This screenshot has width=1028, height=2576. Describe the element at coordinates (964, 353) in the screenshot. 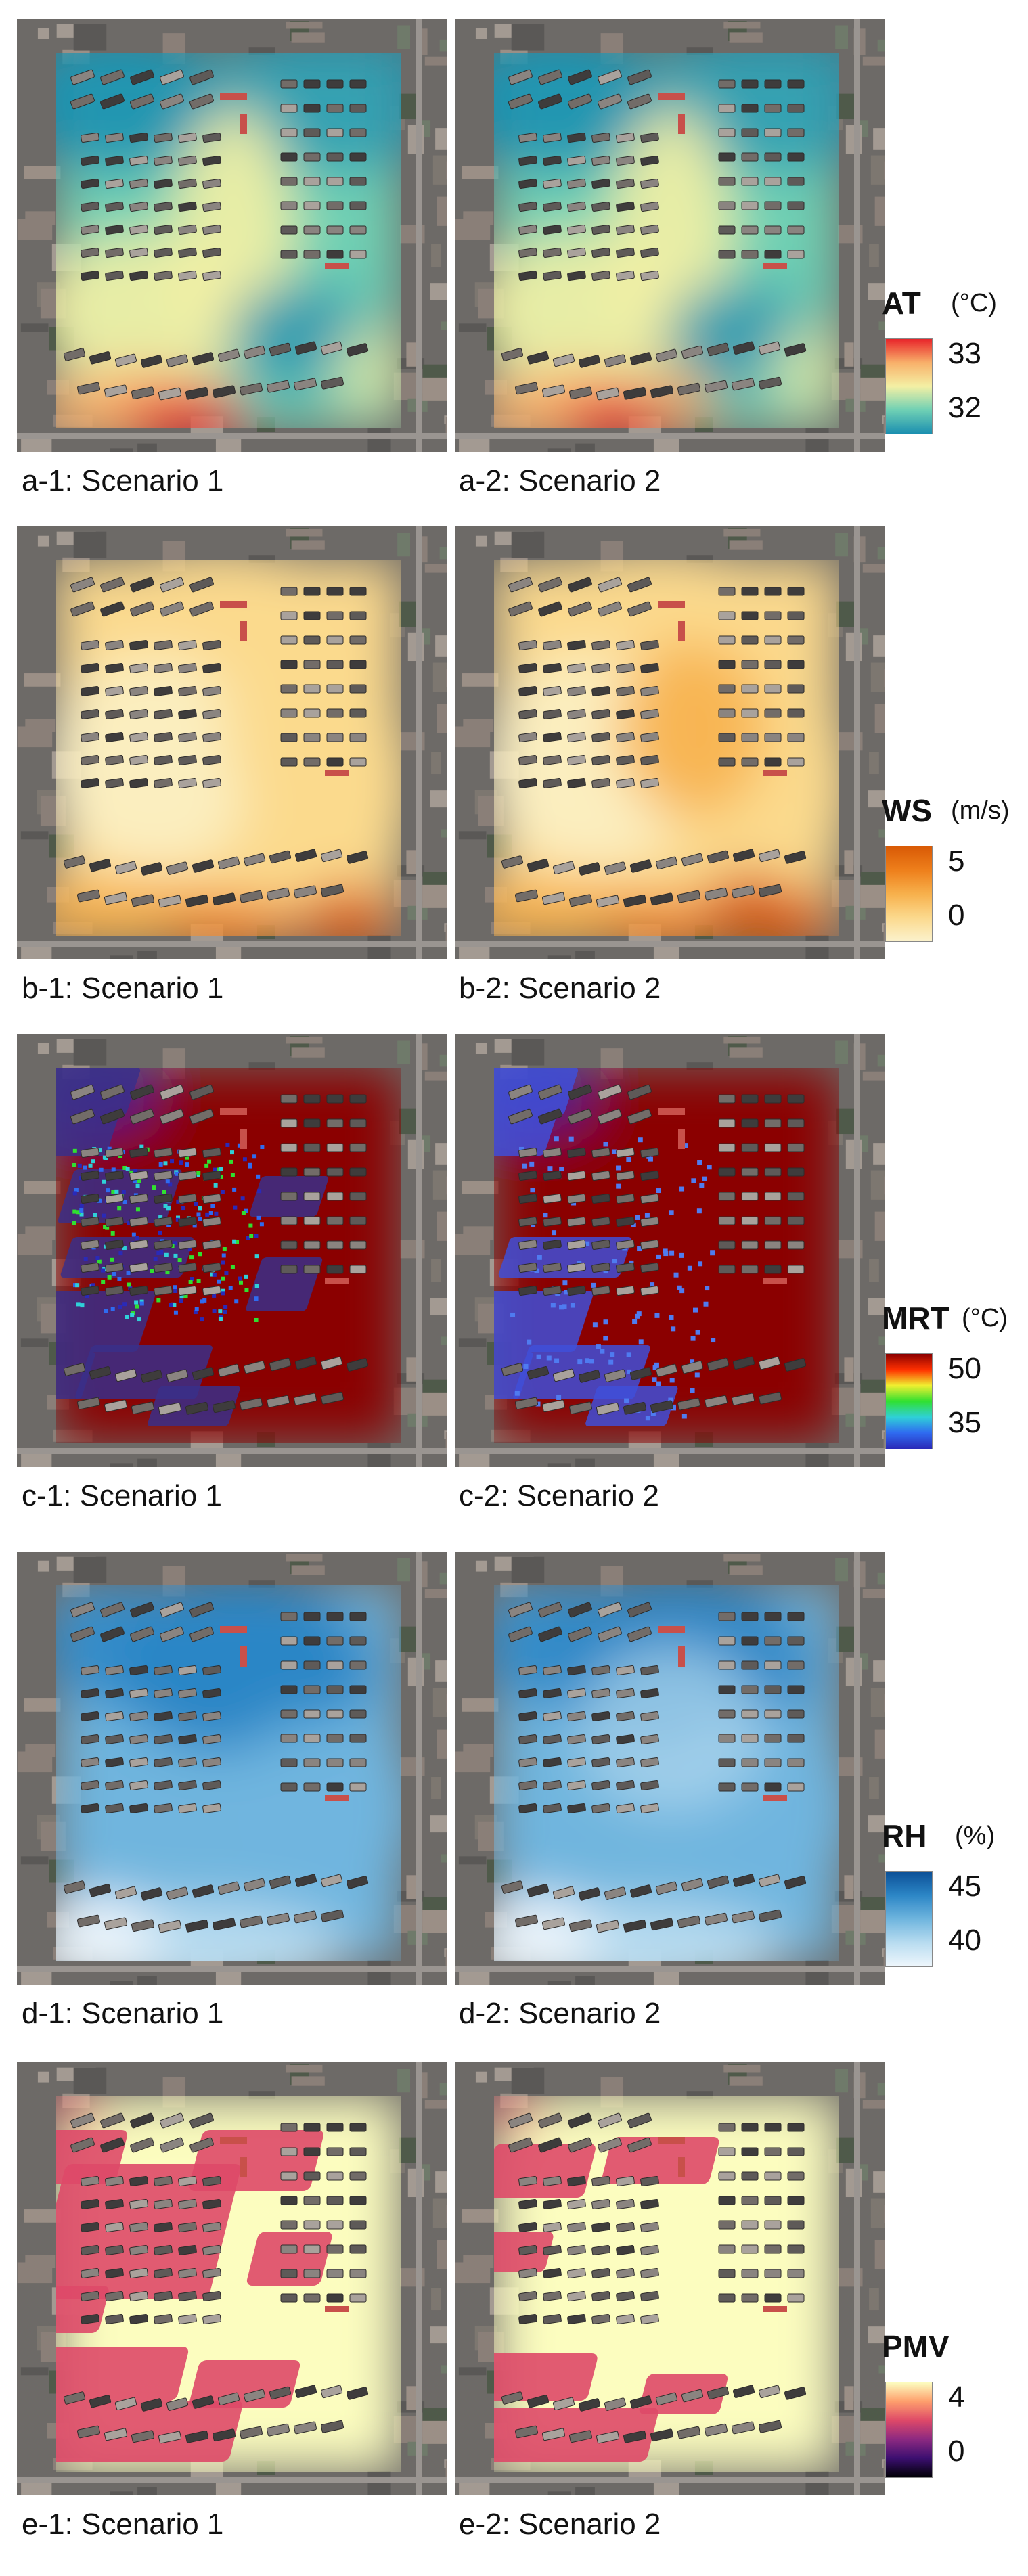

I see `legend-at-max-label: 33` at that location.